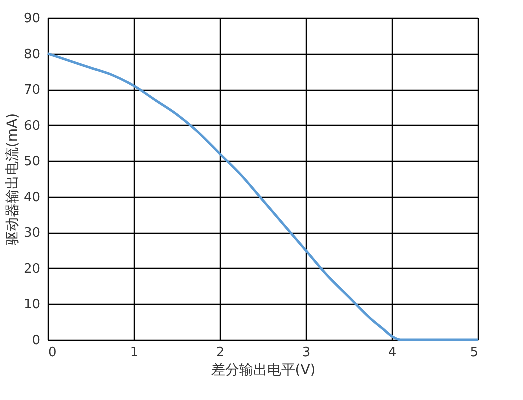  I want to click on y-tick-label: 70, so click(32, 90).